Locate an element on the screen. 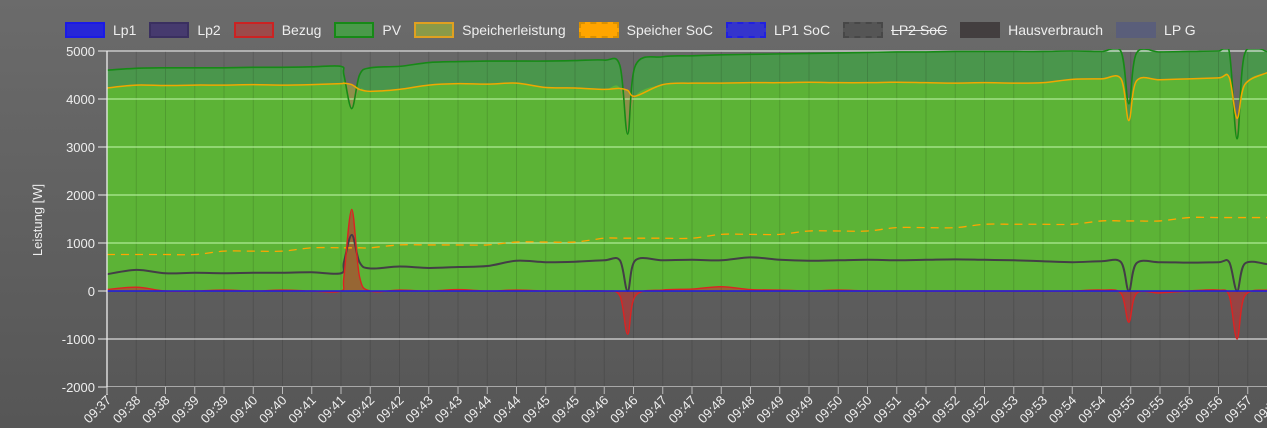  y-axis-label: Leistung [W] is located at coordinates (37, 220).